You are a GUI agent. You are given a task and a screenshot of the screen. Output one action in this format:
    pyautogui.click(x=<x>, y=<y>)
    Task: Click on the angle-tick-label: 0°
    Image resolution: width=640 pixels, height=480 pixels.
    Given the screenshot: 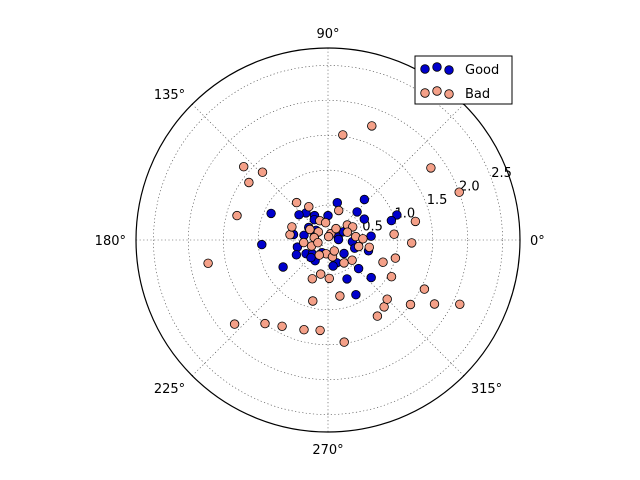 What is the action you would take?
    pyautogui.click(x=537, y=241)
    